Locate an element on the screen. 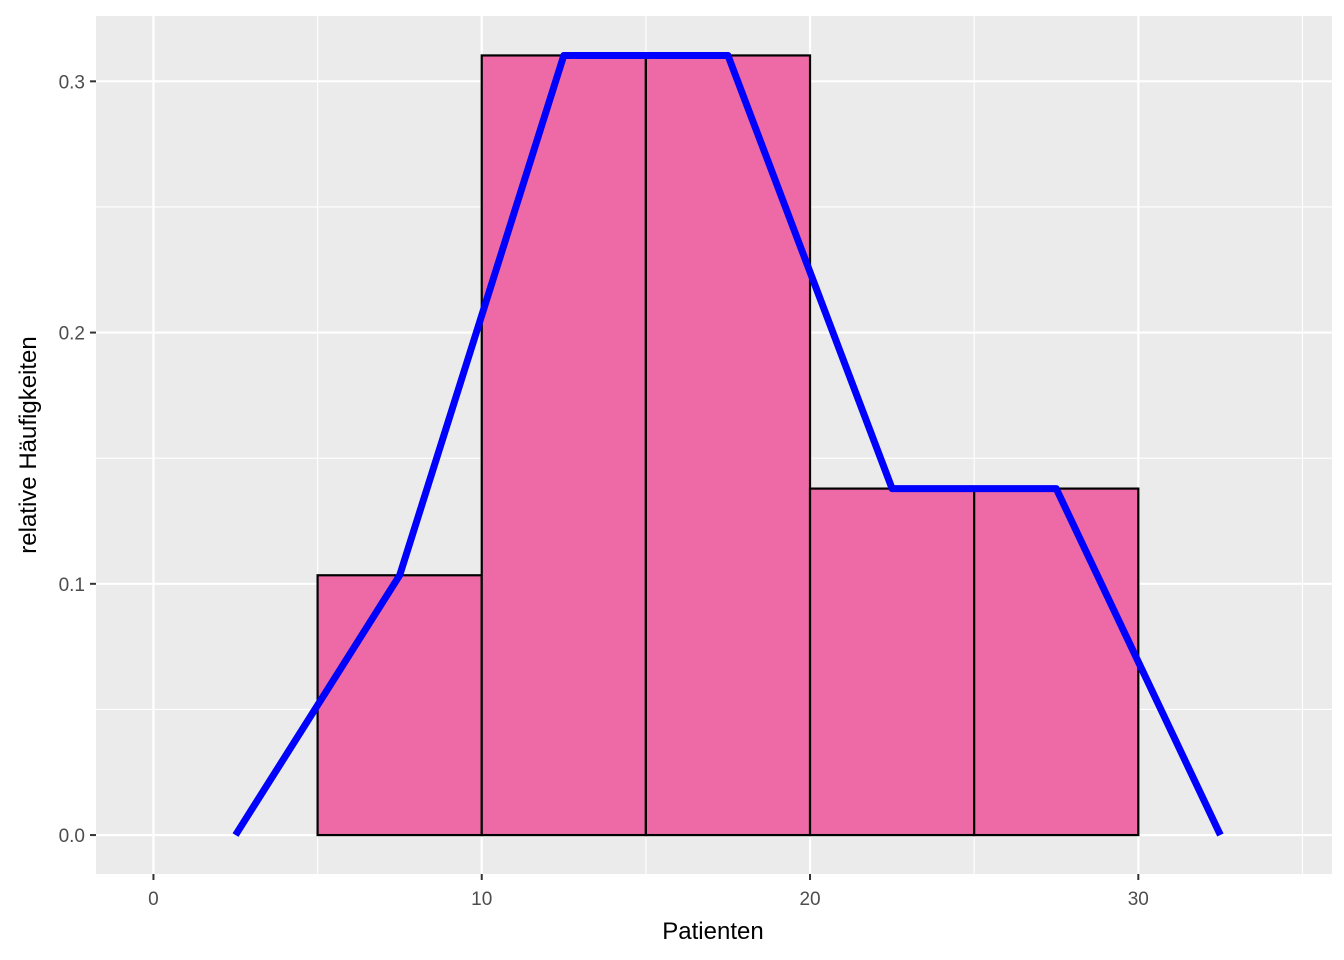 This screenshot has height=960, width=1344. y-tick-label: 0.0 is located at coordinates (72, 836).